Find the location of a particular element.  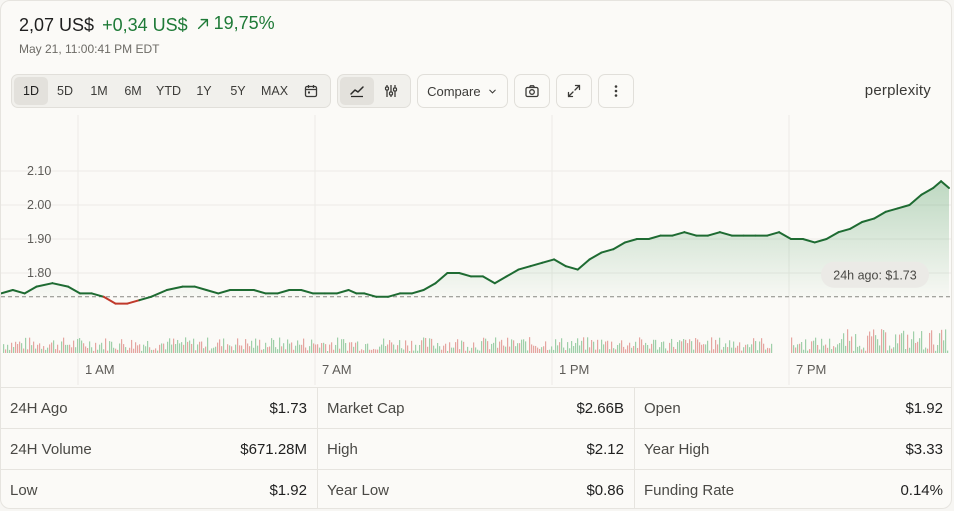

range-button-ytd: YTD is located at coordinates (168, 91).